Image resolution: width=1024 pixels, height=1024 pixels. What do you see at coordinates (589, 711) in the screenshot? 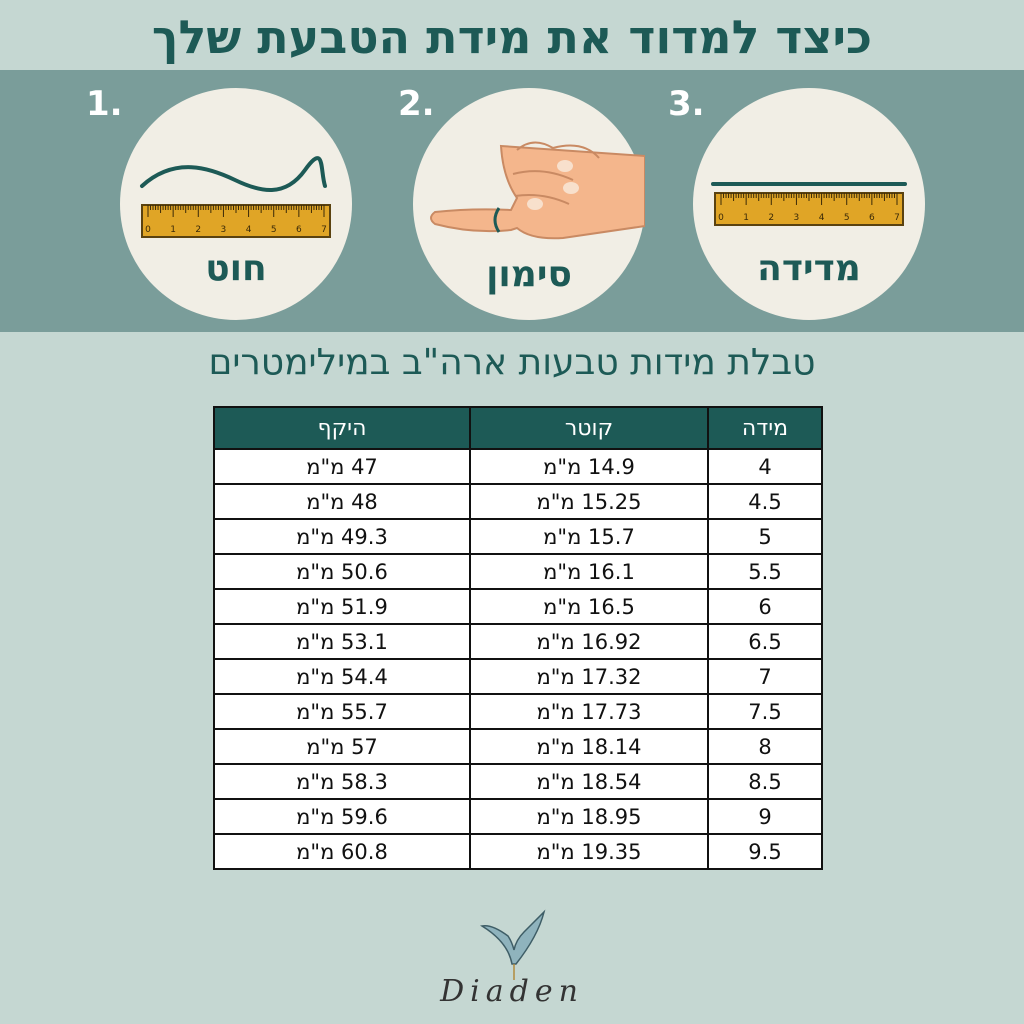
I see `cell-diameter: 17.73 מ"מ` at bounding box center [589, 711].